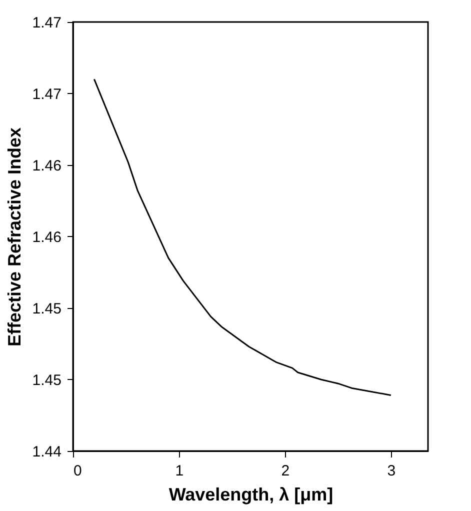  I want to click on x-tick-label: 3, so click(391, 471).